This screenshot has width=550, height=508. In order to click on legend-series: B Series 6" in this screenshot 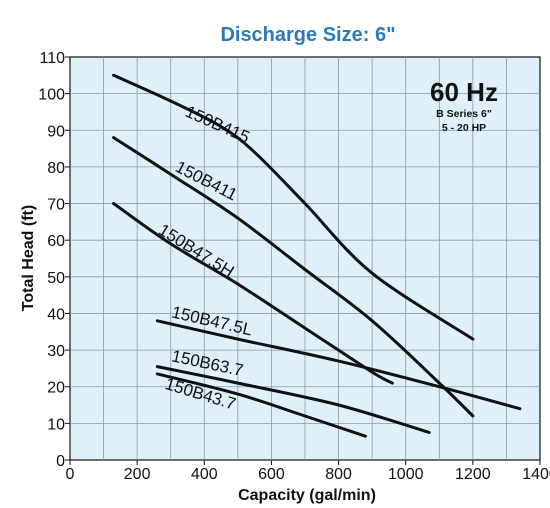, I will do `click(464, 114)`.